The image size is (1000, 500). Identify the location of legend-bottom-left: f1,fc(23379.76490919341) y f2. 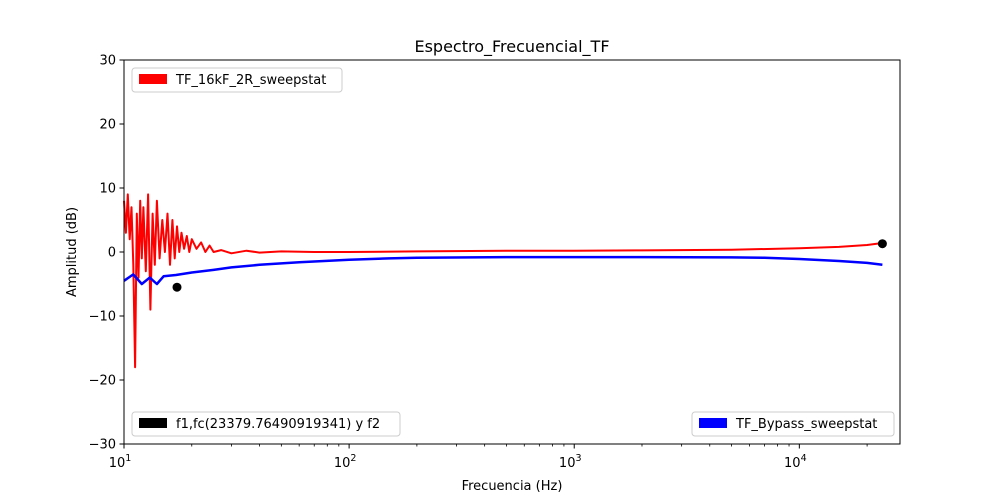
(266, 424).